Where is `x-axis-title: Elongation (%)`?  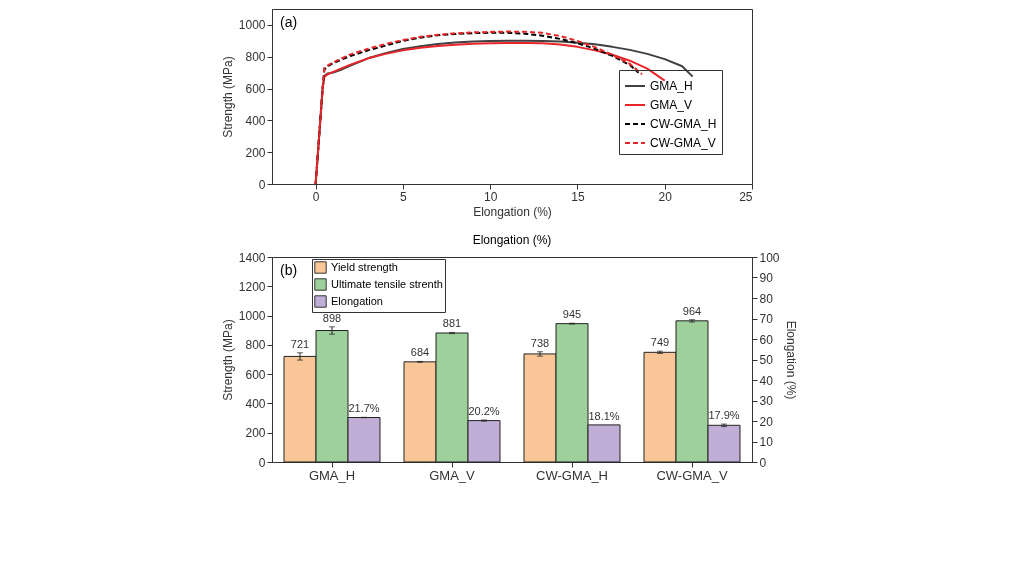
x-axis-title: Elongation (%) is located at coordinates (512, 211).